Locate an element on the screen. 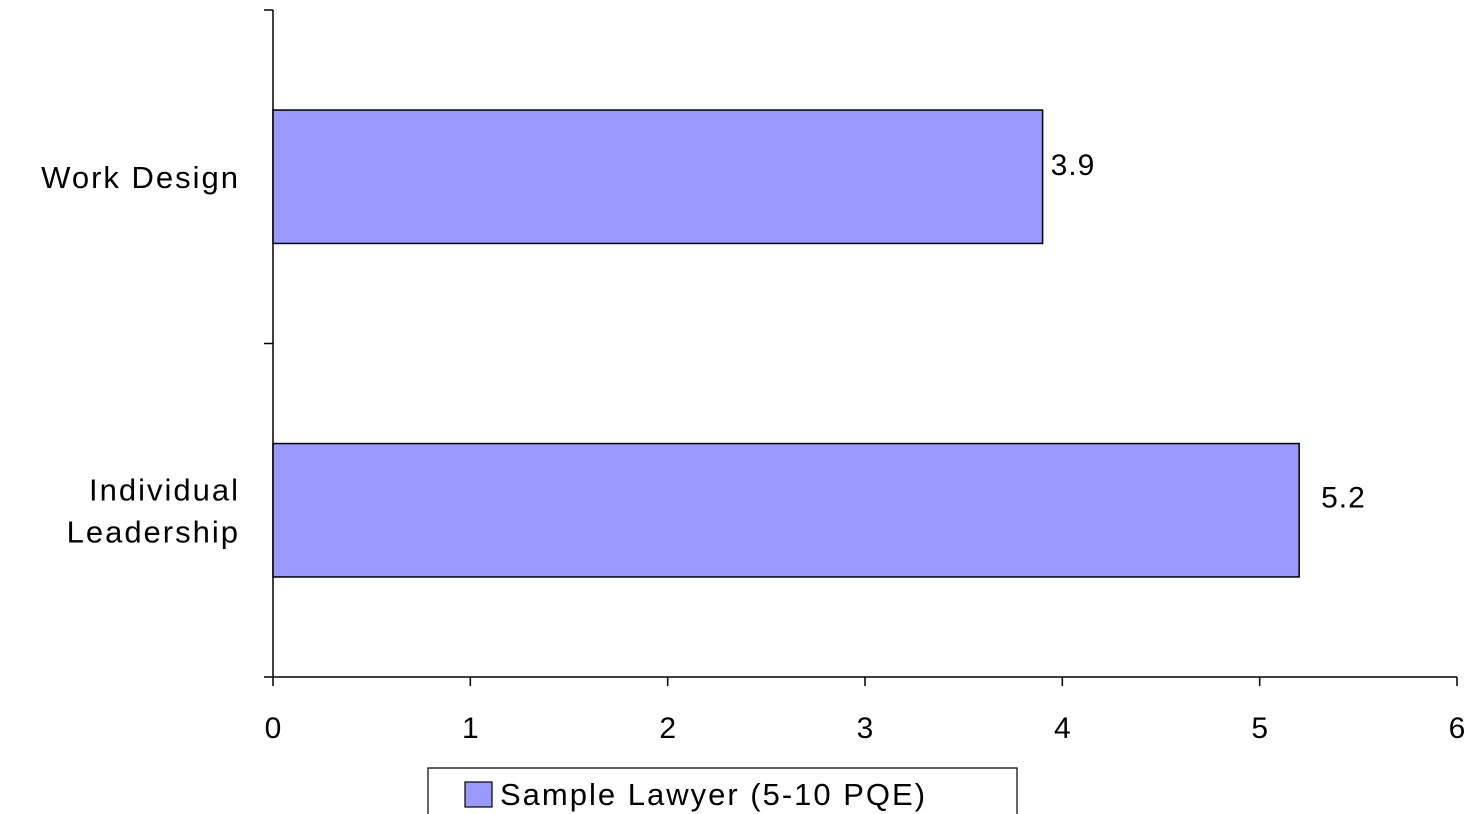  x-tick-label: 5 is located at coordinates (1259, 728).